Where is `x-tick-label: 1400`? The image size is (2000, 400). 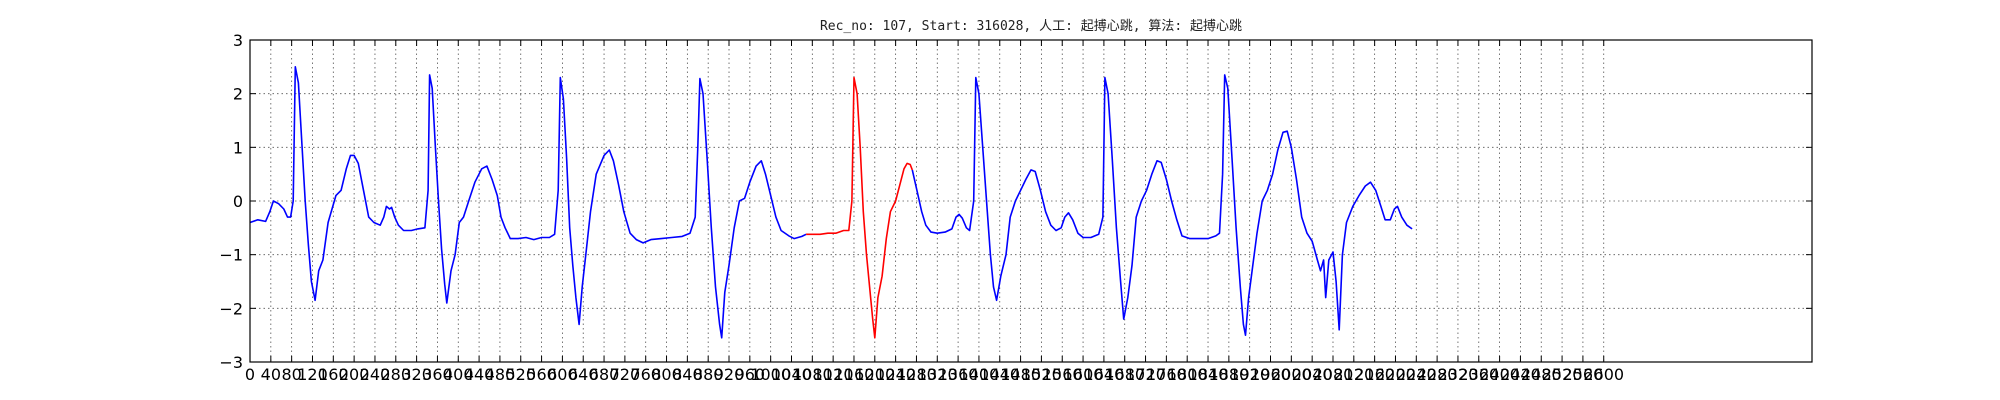 x-tick-label: 1400 is located at coordinates (979, 374).